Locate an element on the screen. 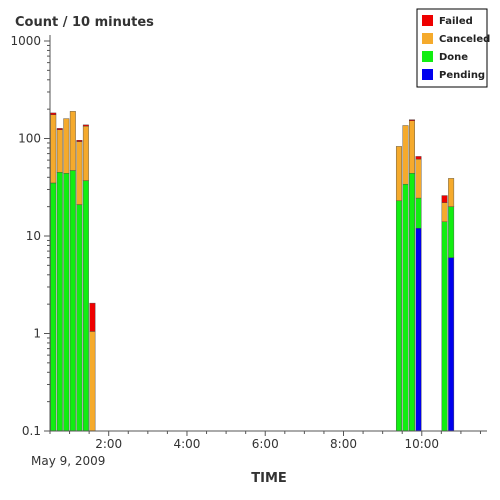 This screenshot has height=500, width=500. legend-label-canceled: Canceled is located at coordinates (464, 39).